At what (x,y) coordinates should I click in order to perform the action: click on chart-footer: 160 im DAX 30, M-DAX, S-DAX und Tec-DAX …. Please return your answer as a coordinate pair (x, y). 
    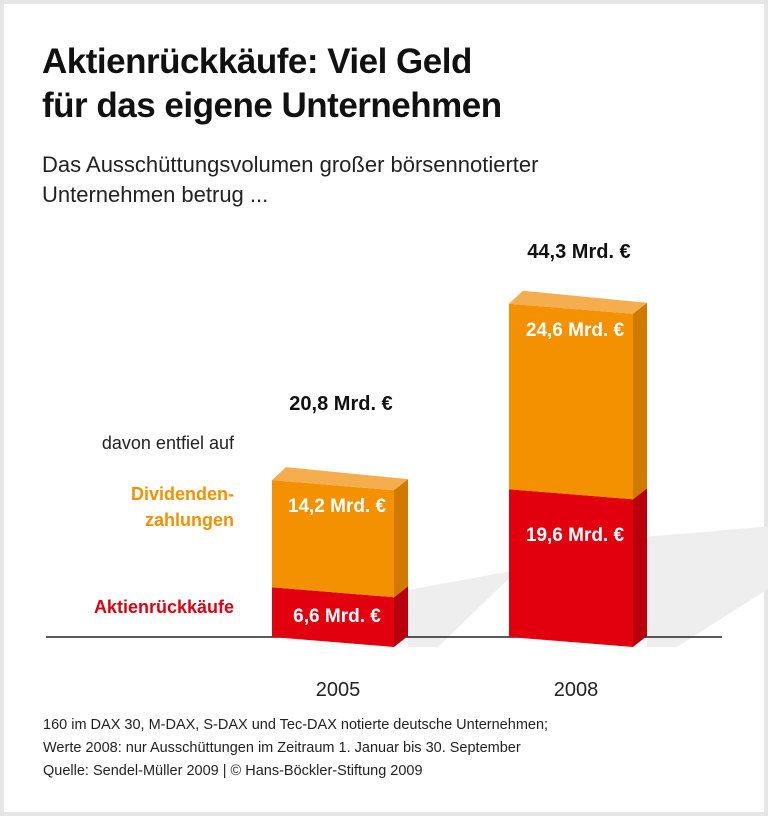
    Looking at the image, I should click on (295, 748).